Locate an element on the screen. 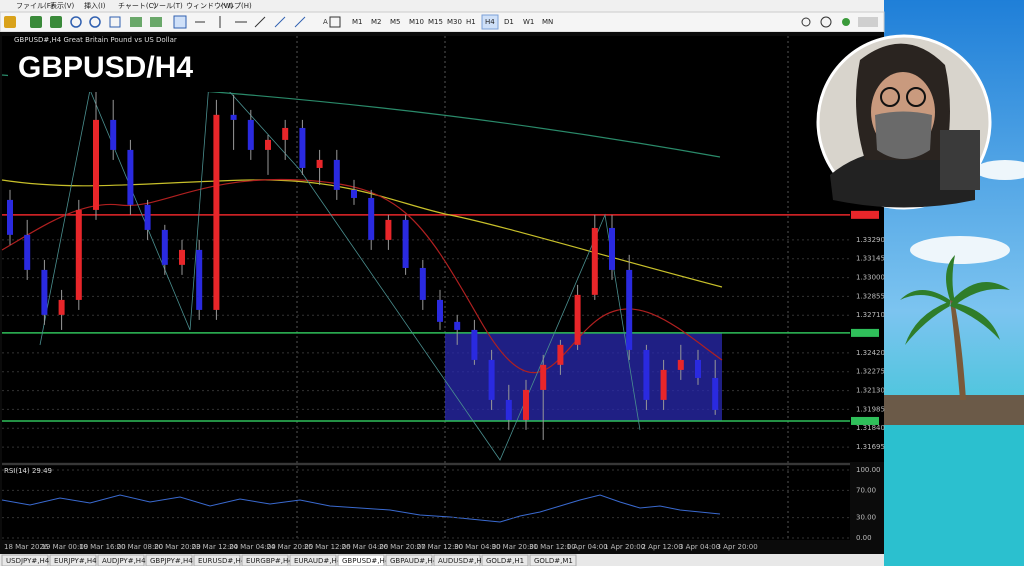 This screenshot has height=566, width=1024. timeframe-button: W1 is located at coordinates (528, 22).